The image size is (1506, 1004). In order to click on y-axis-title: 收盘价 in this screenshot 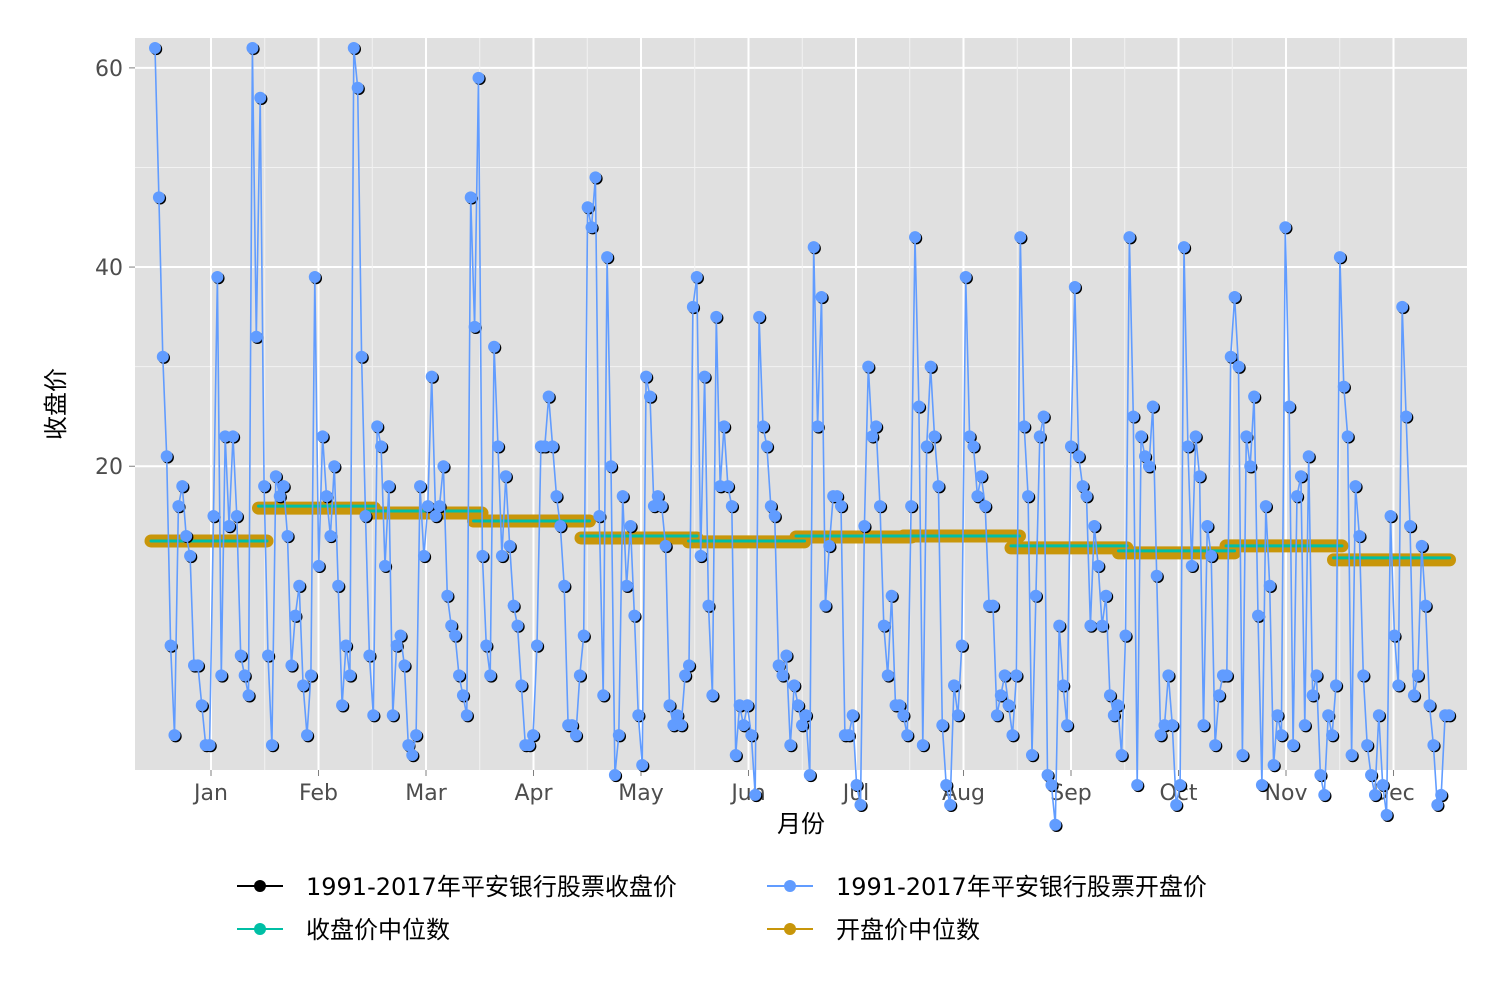, I will do `click(56, 404)`.